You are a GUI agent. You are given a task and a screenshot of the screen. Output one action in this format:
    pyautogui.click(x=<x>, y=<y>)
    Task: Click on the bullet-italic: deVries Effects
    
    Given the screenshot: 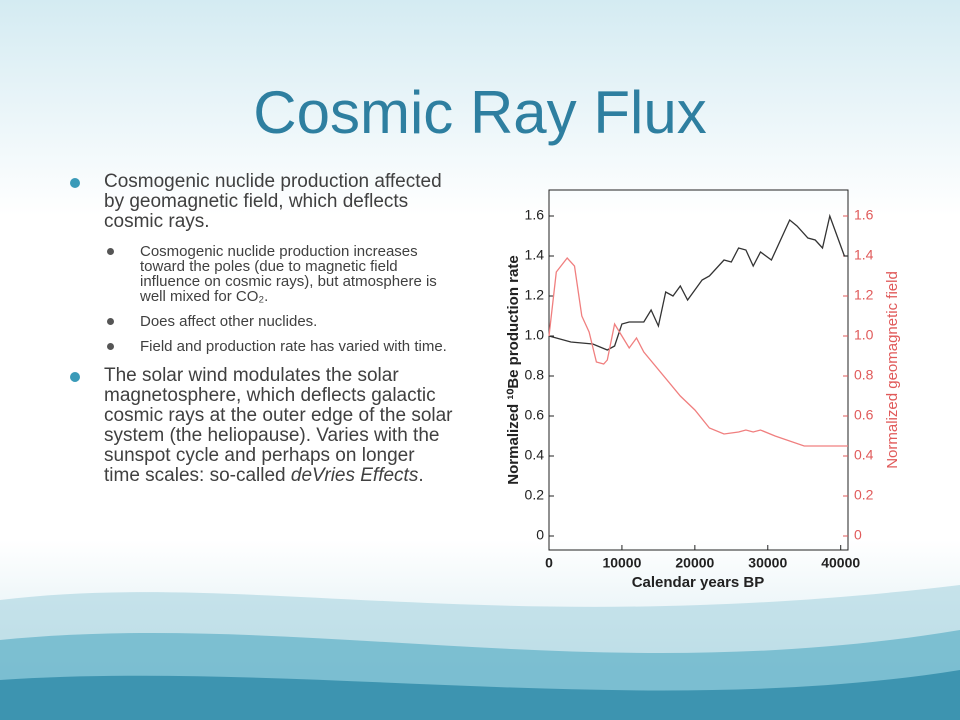 What is the action you would take?
    pyautogui.click(x=354, y=475)
    